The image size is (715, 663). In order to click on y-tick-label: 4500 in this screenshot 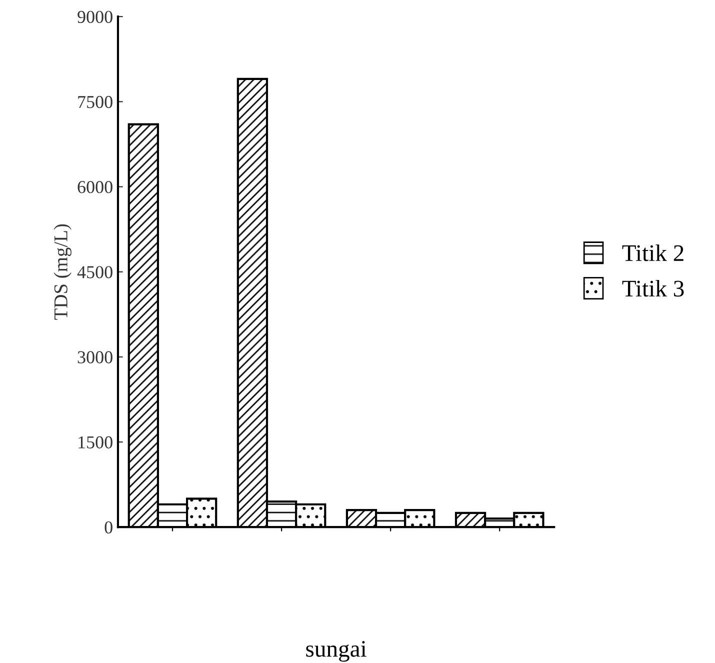, I will do `click(94, 272)`.